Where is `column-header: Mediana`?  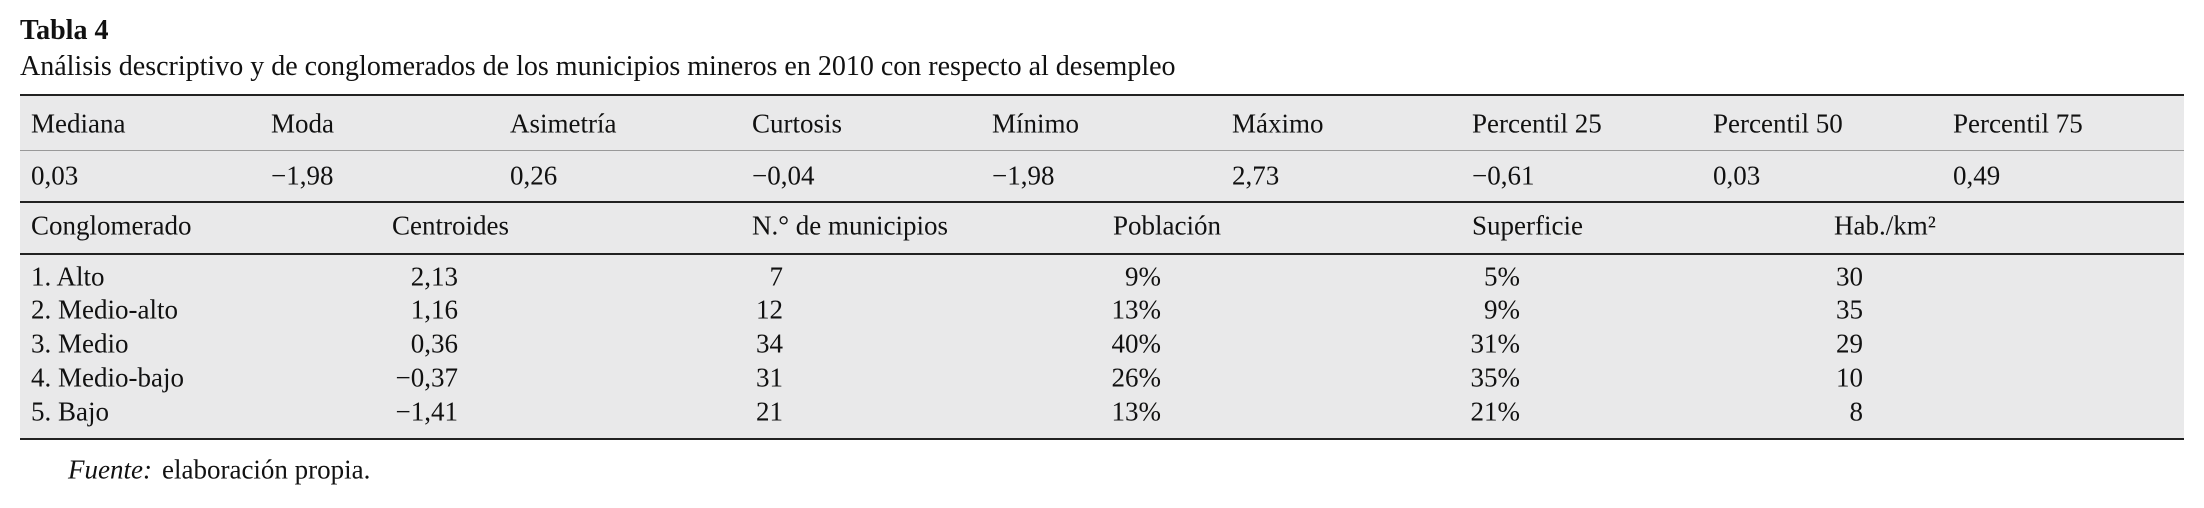
column-header: Mediana is located at coordinates (78, 123).